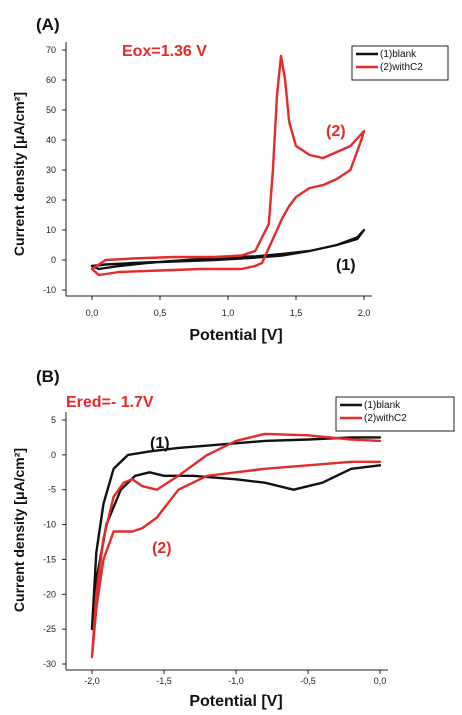 Image resolution: width=462 pixels, height=715 pixels. What do you see at coordinates (51, 50) in the screenshot?
I see `y-tick-label: 70` at bounding box center [51, 50].